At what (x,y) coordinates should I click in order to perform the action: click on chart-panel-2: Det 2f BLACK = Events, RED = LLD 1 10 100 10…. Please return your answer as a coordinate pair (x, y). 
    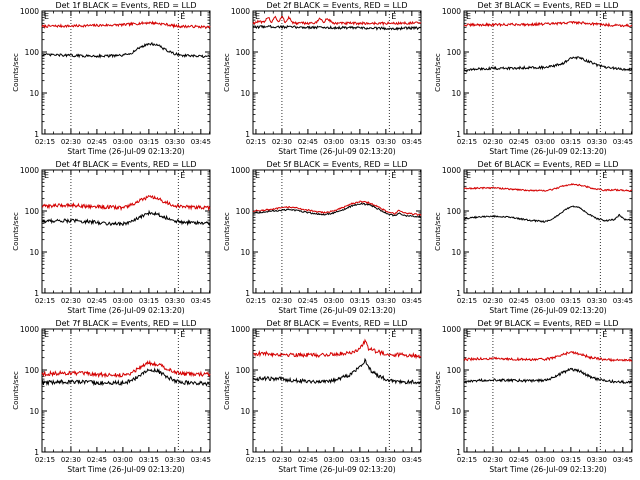
    Looking at the image, I should click on (322, 78).